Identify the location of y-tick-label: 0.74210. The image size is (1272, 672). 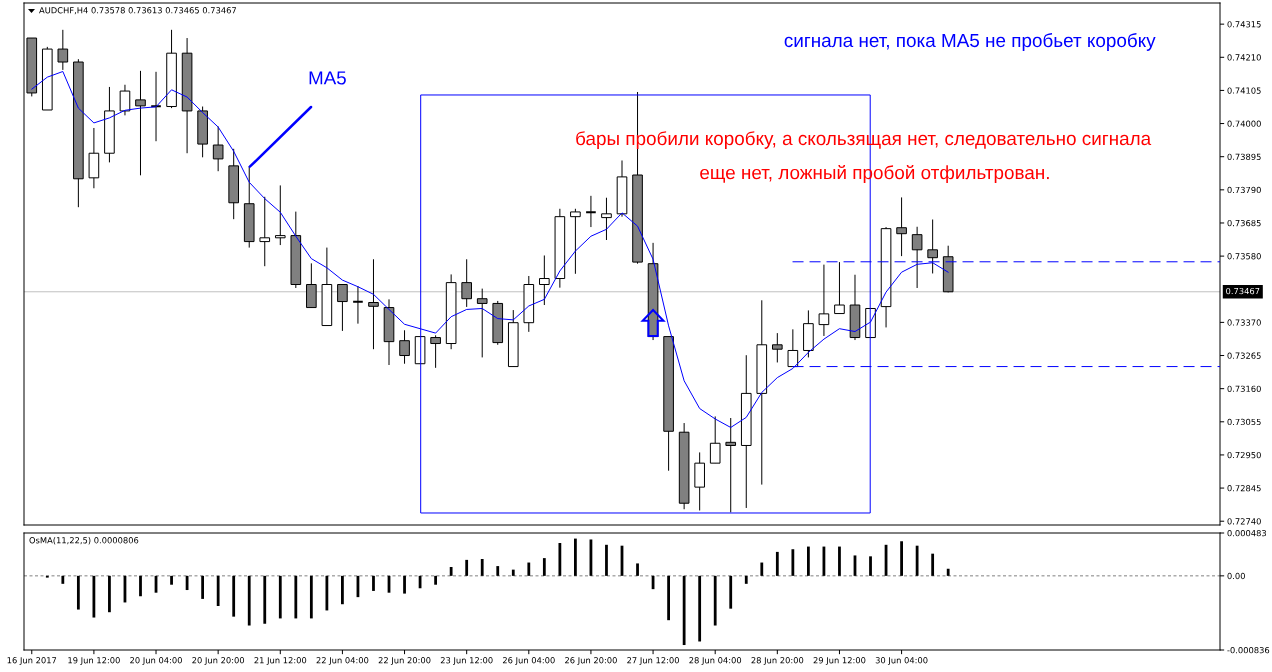
(1244, 57).